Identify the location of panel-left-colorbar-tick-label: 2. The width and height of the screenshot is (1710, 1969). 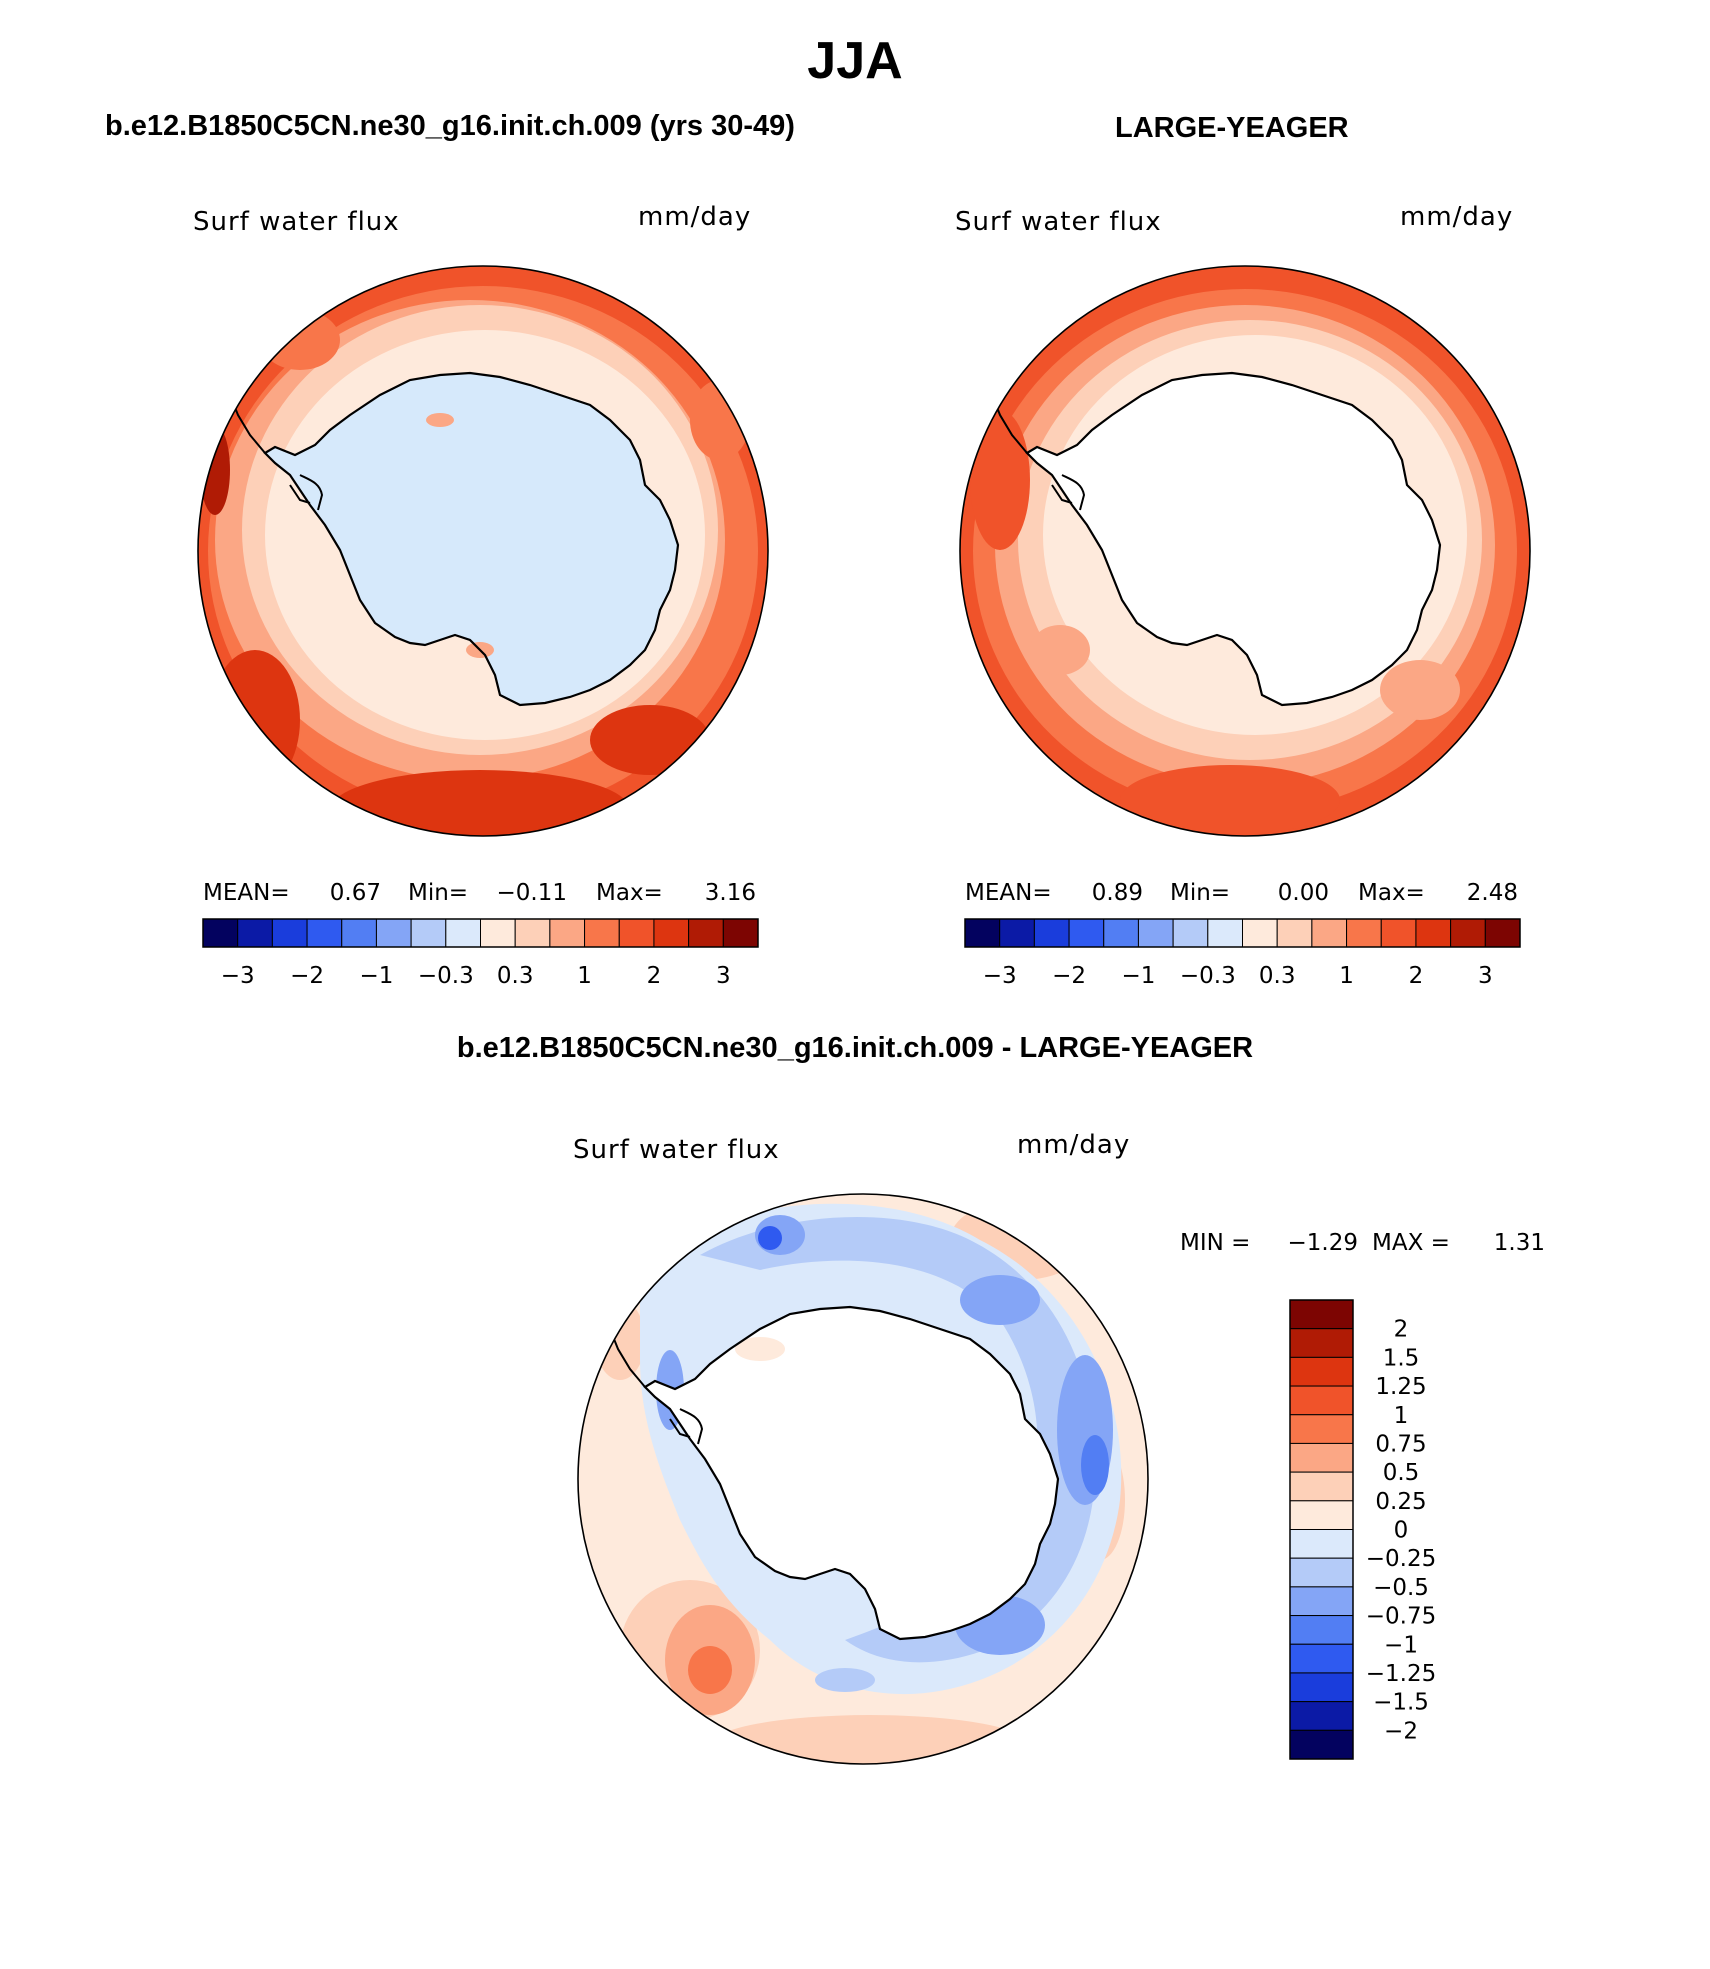
(654, 976).